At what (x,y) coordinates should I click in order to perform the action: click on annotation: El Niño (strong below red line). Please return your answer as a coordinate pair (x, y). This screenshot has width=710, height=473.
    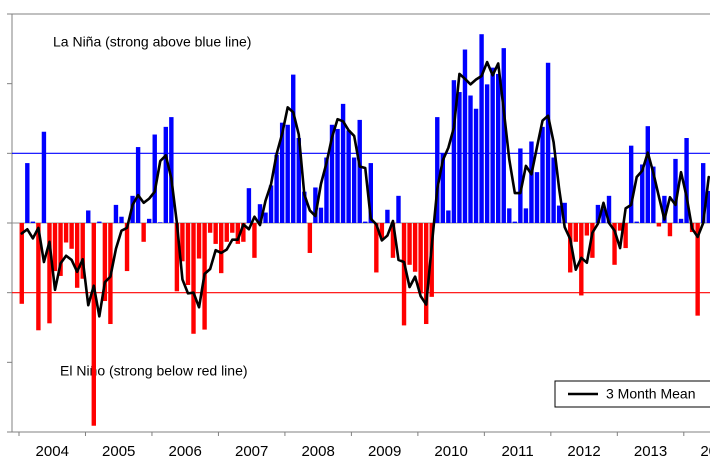
    Looking at the image, I should click on (154, 371).